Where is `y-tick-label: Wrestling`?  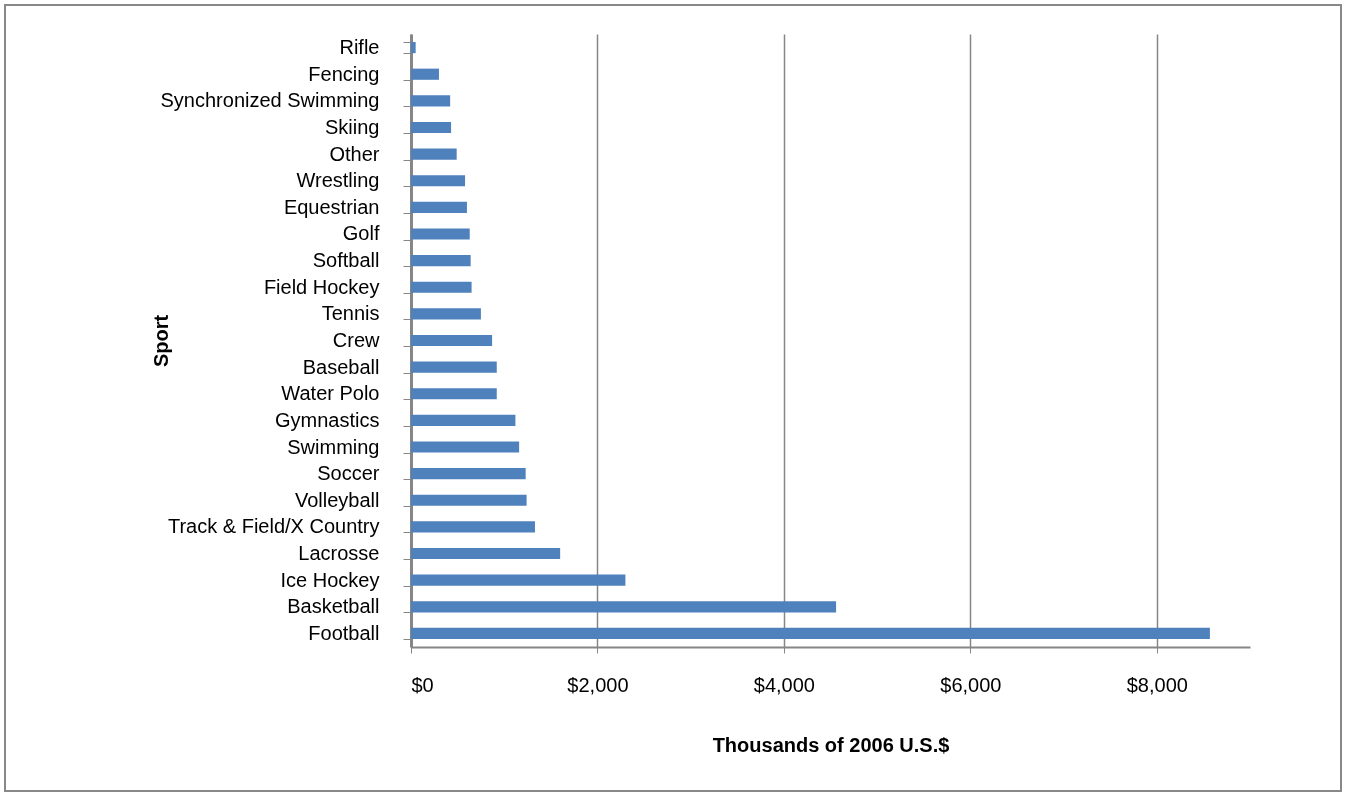
y-tick-label: Wrestling is located at coordinates (338, 180).